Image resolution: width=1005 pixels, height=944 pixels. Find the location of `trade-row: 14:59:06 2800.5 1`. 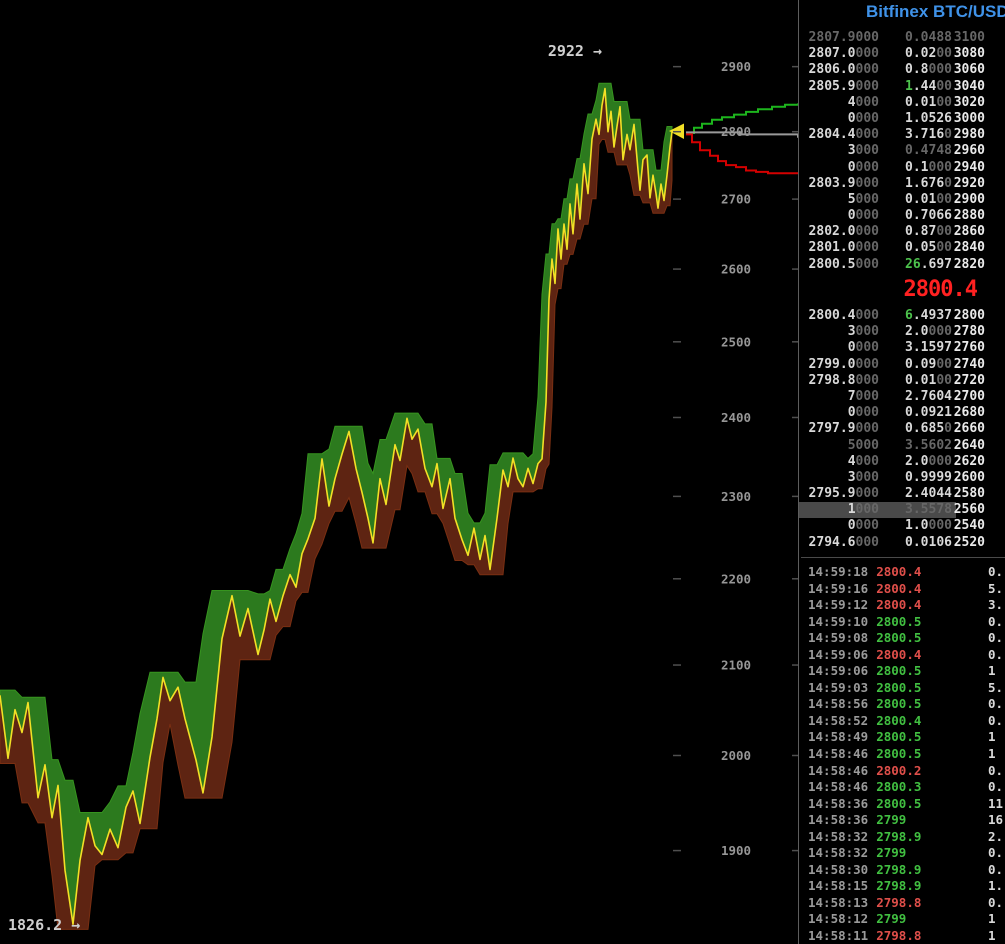

trade-row: 14:59:06 2800.5 1 is located at coordinates (902, 671).